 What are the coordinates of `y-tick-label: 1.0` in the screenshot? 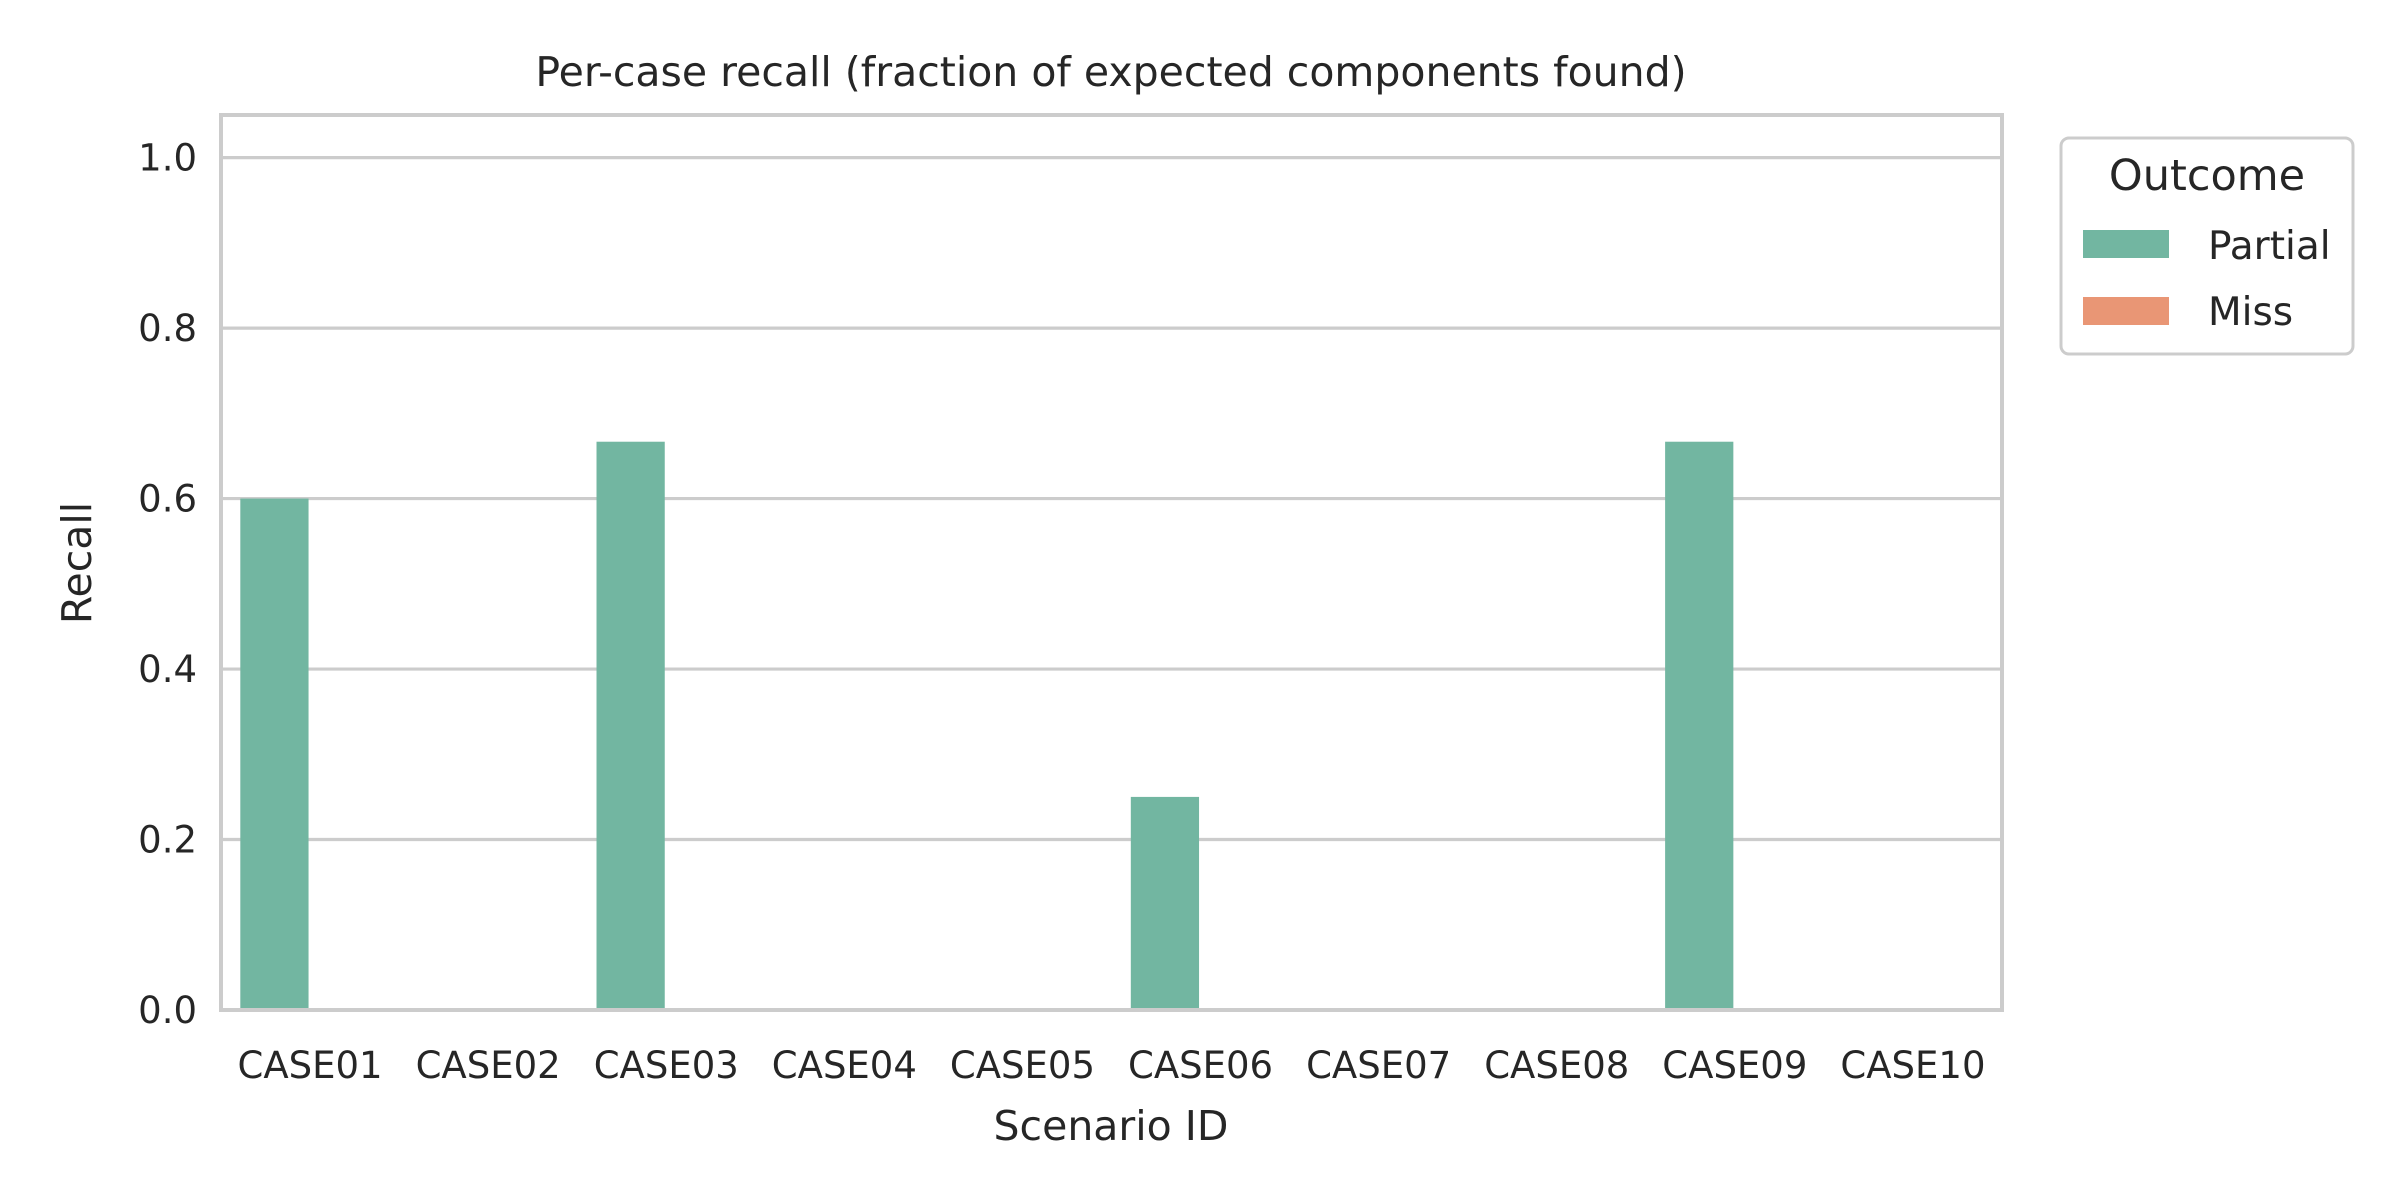 It's located at (167, 158).